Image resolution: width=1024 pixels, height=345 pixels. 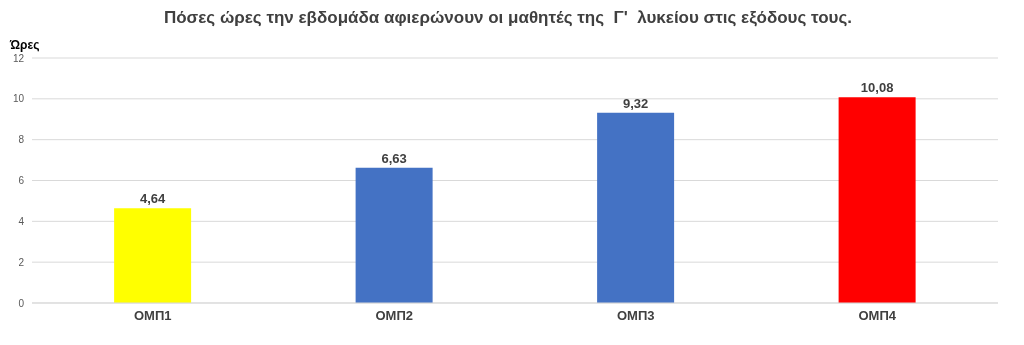 I want to click on data-label: 6,63, so click(x=394, y=158).